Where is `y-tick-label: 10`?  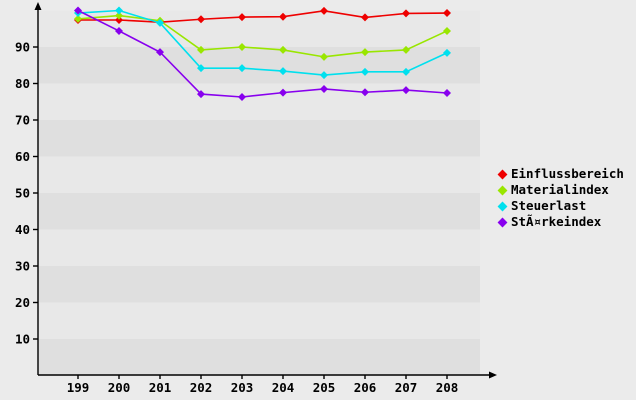
y-tick-label: 10 is located at coordinates (22, 339).